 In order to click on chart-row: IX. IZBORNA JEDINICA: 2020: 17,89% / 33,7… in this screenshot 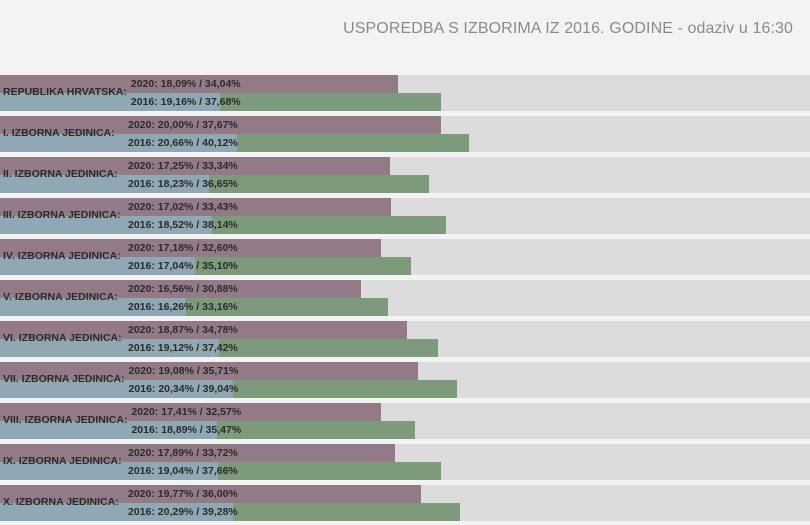, I will do `click(405, 462)`.